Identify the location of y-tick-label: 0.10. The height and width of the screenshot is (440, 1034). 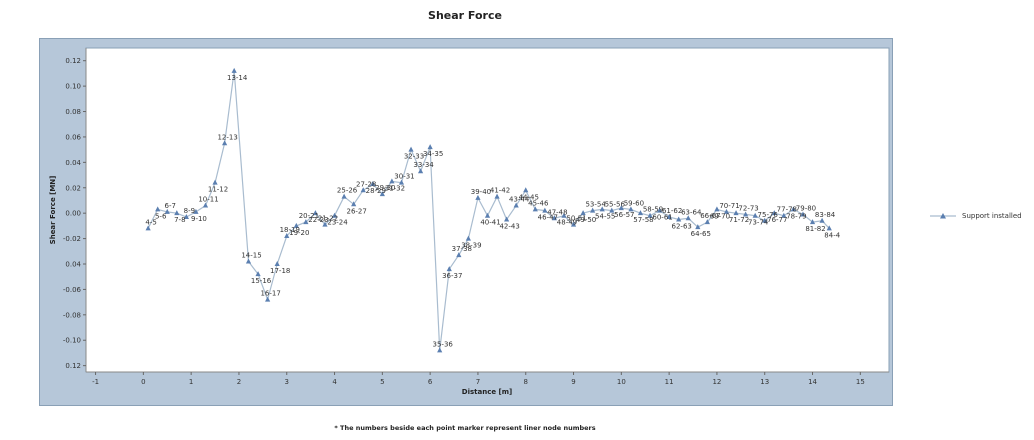
(73, 87).